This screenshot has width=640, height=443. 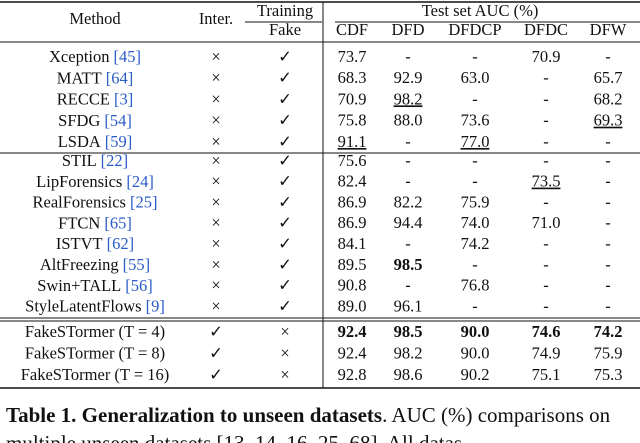 I want to click on method-name: FakeSTormer (T = 16), so click(x=95, y=374).